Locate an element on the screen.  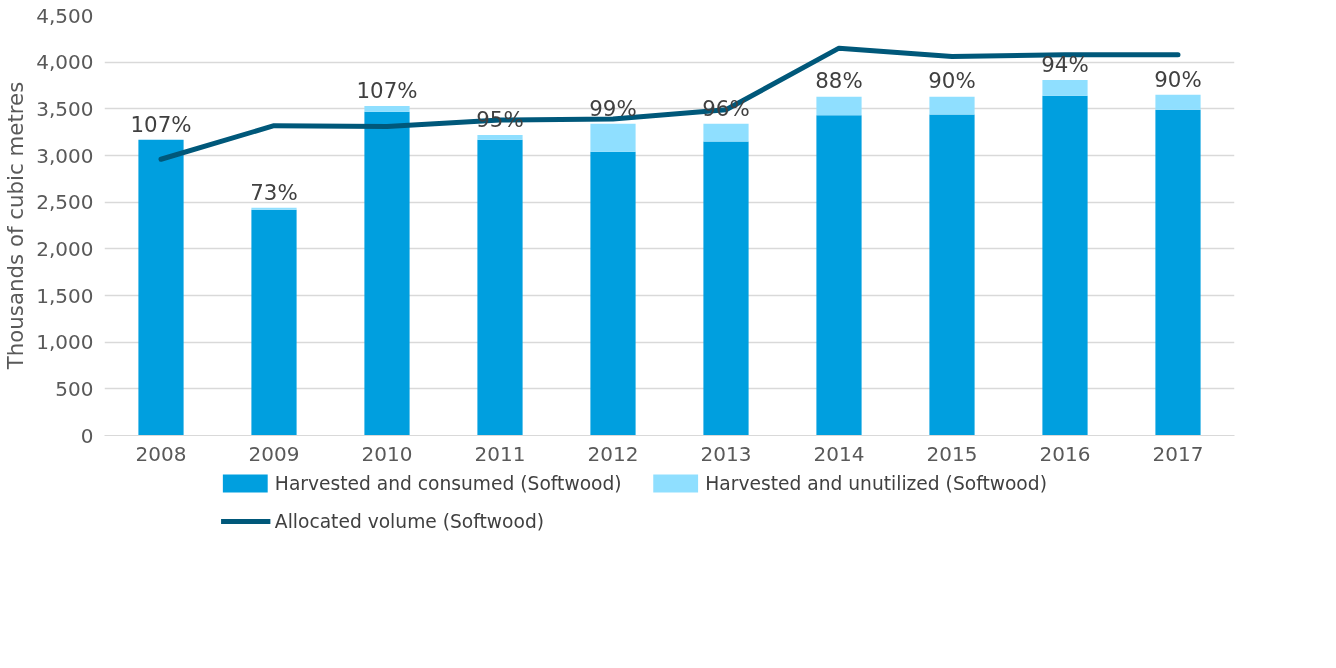
x-tick-label: 2012 is located at coordinates (613, 453).